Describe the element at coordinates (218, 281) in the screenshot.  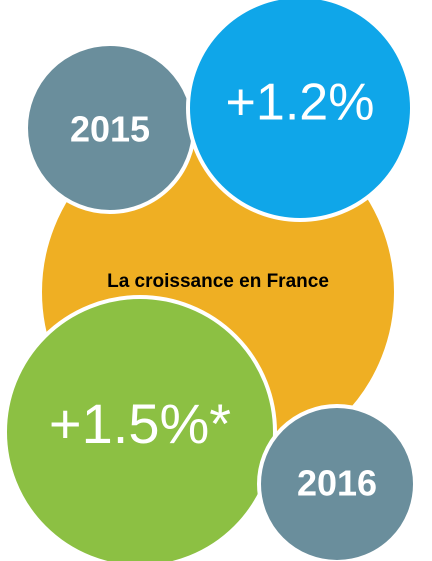
I see `title: La croissance en France` at that location.